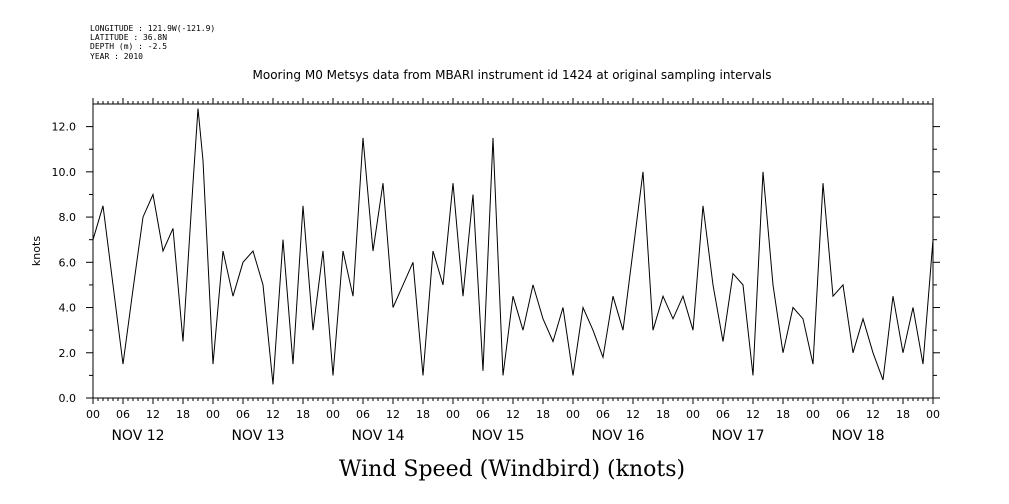 The height and width of the screenshot is (504, 1009). What do you see at coordinates (68, 308) in the screenshot?
I see `y-tick-label: 4.0` at bounding box center [68, 308].